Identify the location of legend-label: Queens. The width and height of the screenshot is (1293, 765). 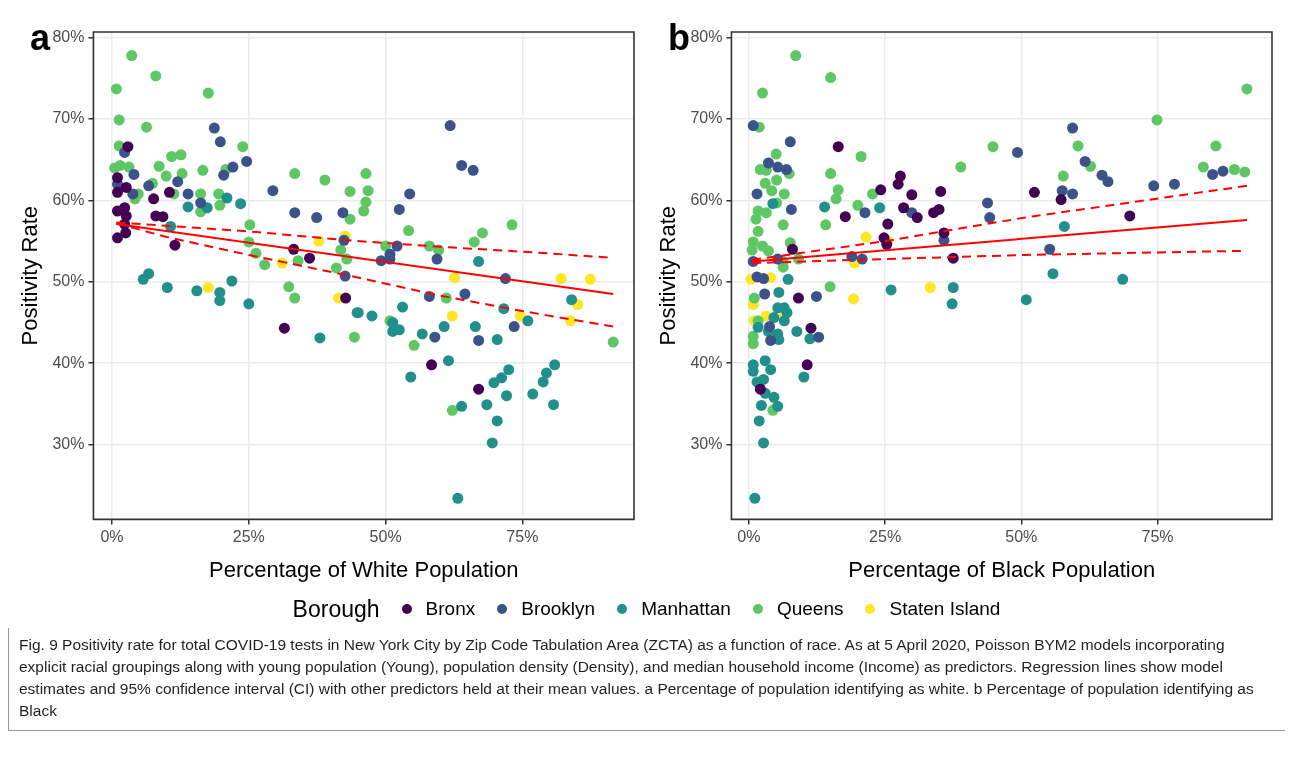
(810, 609).